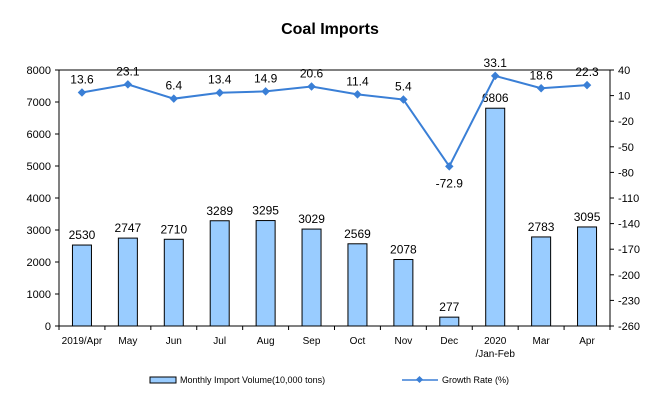 The width and height of the screenshot is (660, 409). Describe the element at coordinates (449, 341) in the screenshot. I see `x-axis-tick-label: Dec` at that location.